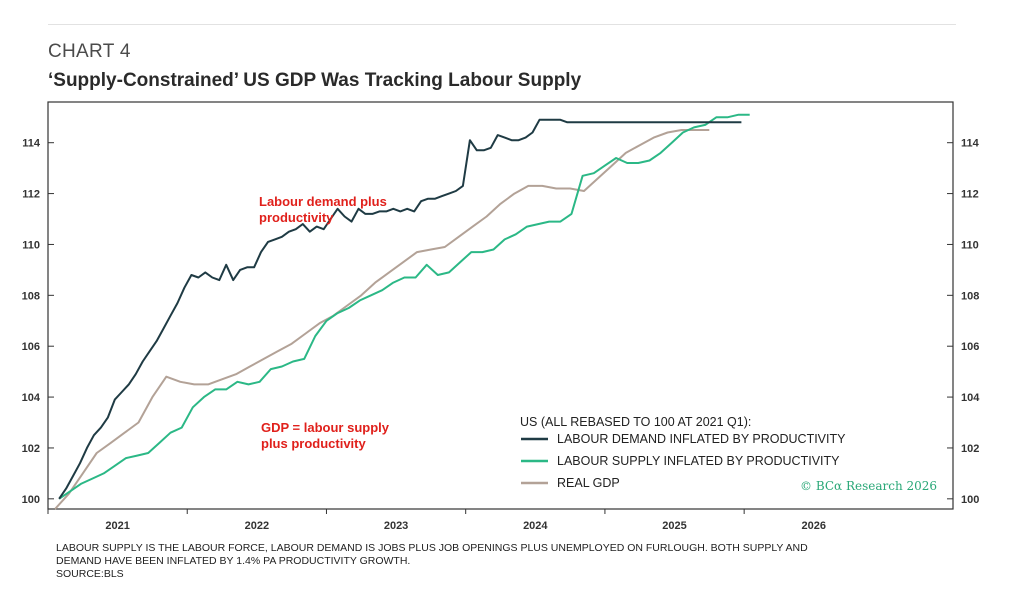  I want to click on y-tick-label-right: 106, so click(970, 347).